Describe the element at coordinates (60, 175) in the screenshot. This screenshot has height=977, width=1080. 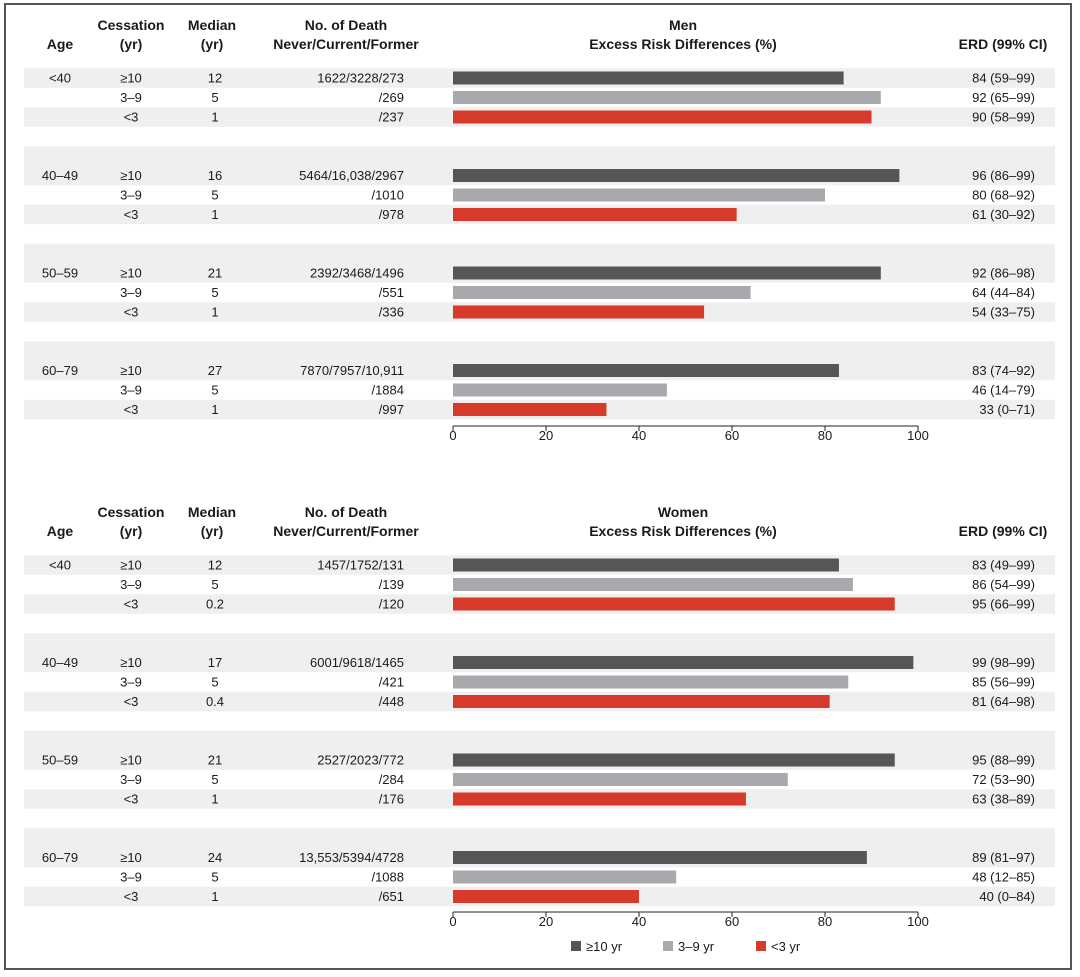
I see `age-group-label: 40–49` at that location.